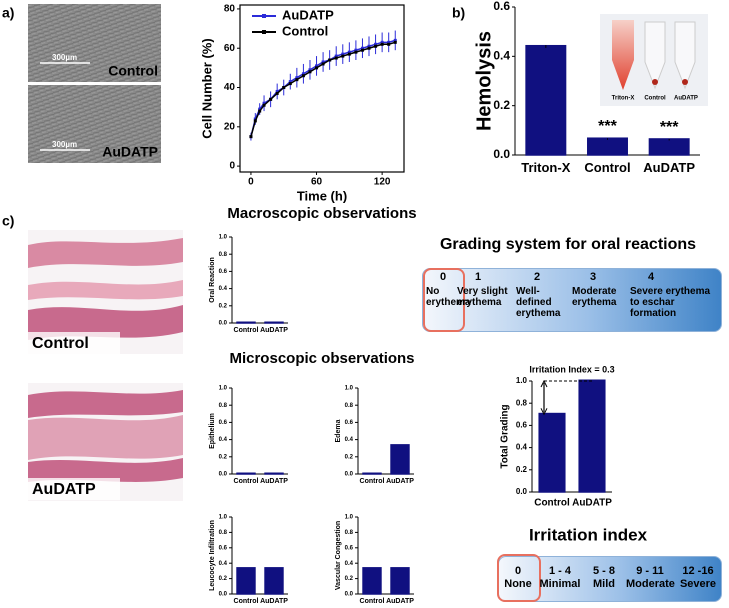 Image resolution: width=729 pixels, height=608 pixels. Describe the element at coordinates (655, 99) in the screenshot. I see `photo-label: Control` at that location.